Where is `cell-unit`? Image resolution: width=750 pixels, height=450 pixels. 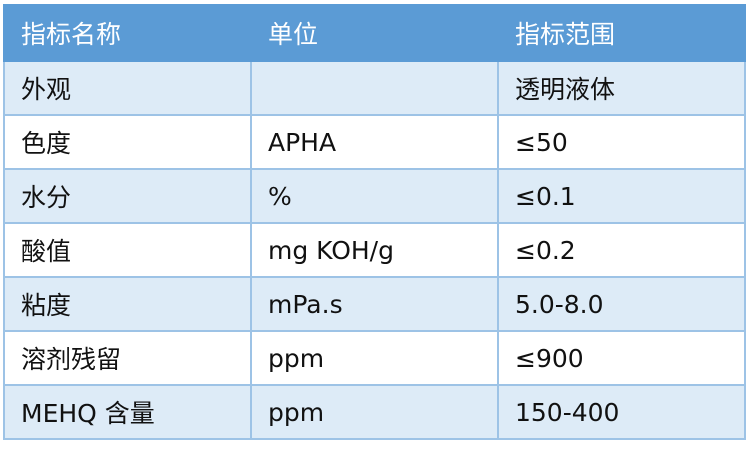
cell-unit is located at coordinates (374, 88).